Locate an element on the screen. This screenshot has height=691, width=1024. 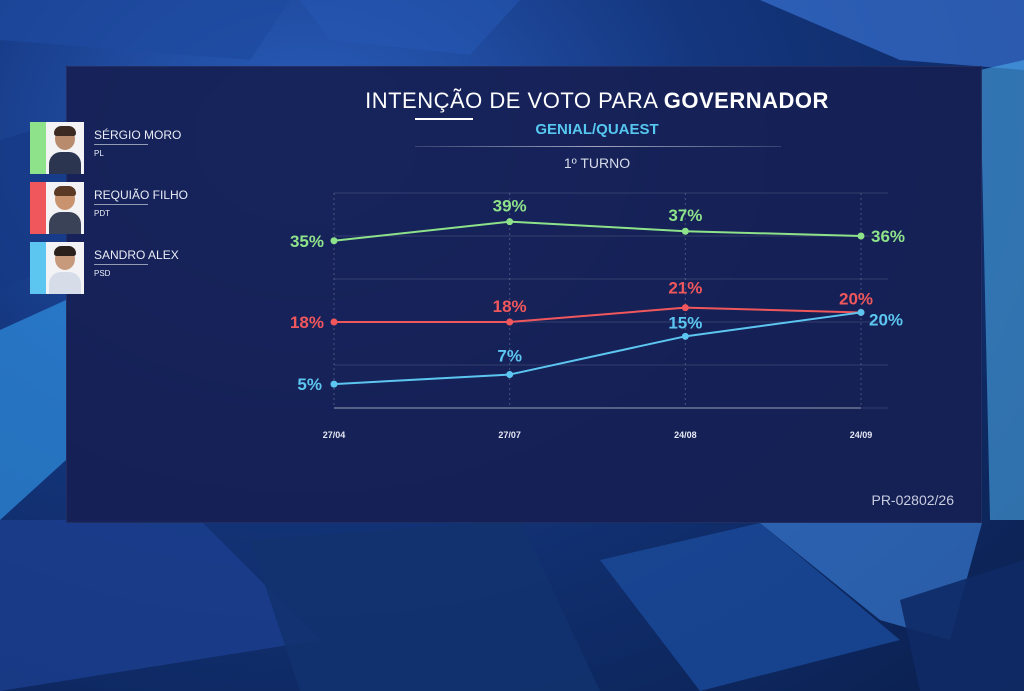
chart-title: INTENÇÃO DE VOTO PARA GOVERNADOR is located at coordinates (554, 101).